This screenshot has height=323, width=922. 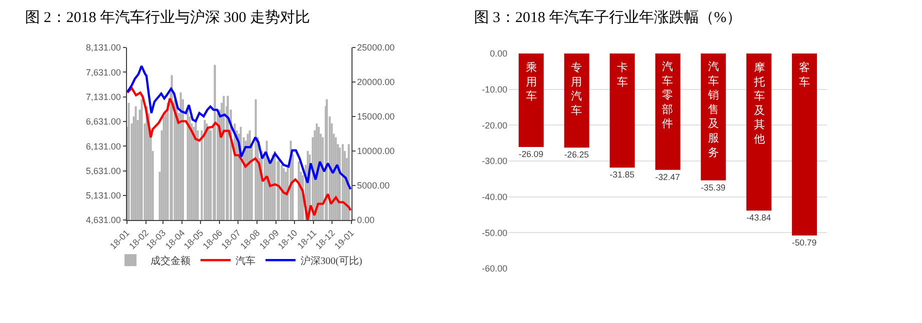 I want to click on y2-tick-label: 25000.00, so click(x=376, y=47).